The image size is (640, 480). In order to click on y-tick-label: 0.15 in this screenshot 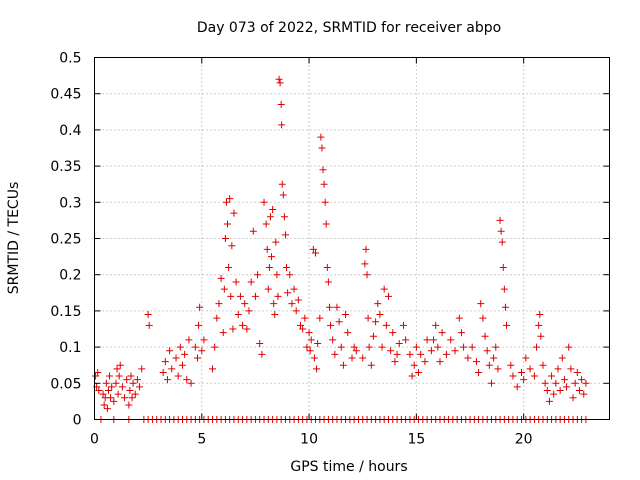, I will do `click(65, 312)`.